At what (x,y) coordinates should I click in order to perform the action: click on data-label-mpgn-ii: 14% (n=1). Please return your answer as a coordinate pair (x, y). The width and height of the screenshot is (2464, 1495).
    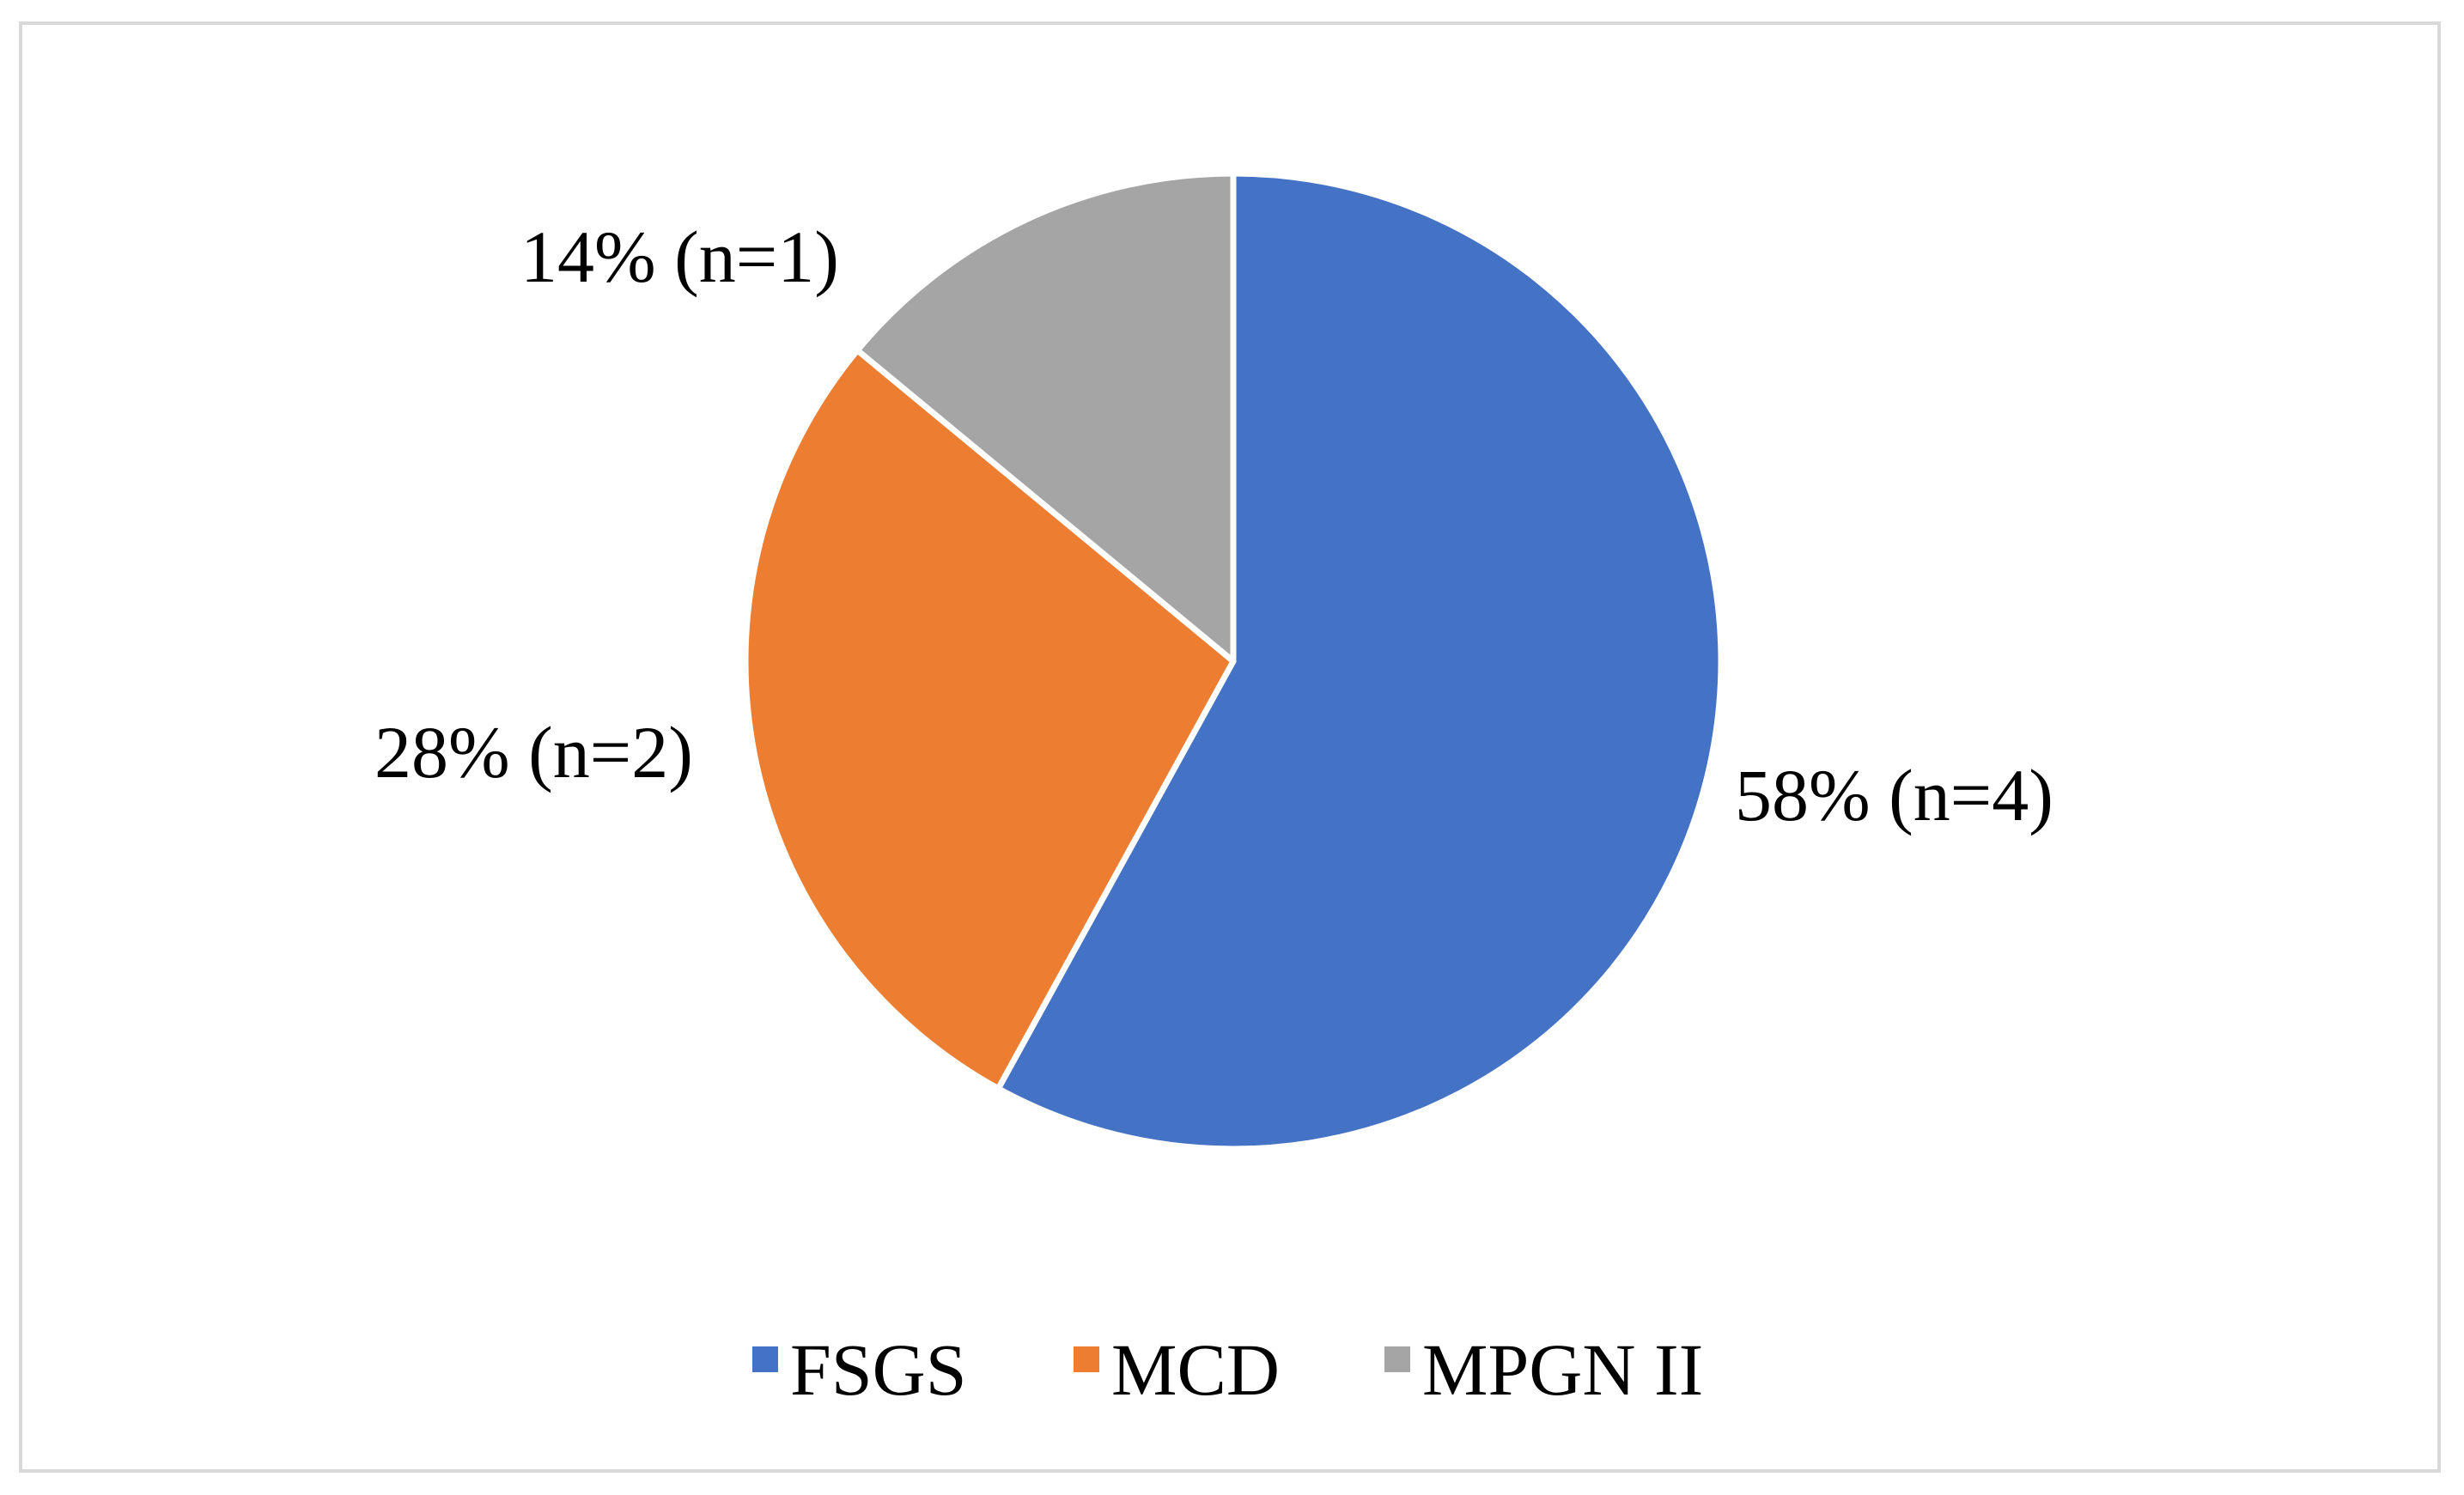
    Looking at the image, I should click on (679, 257).